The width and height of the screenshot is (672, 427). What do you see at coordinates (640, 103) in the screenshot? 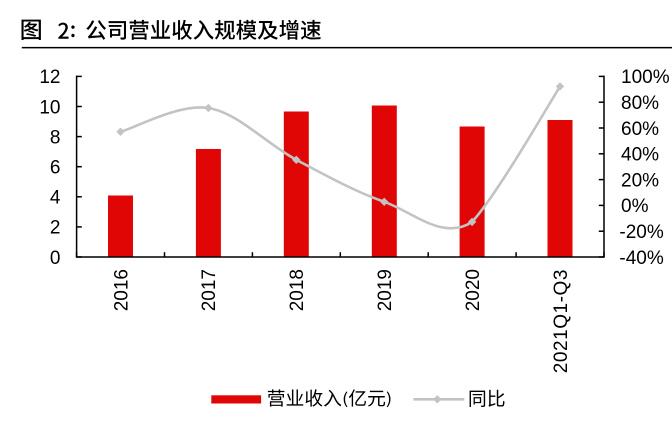
I see `svg-text: 80%` at bounding box center [640, 103].